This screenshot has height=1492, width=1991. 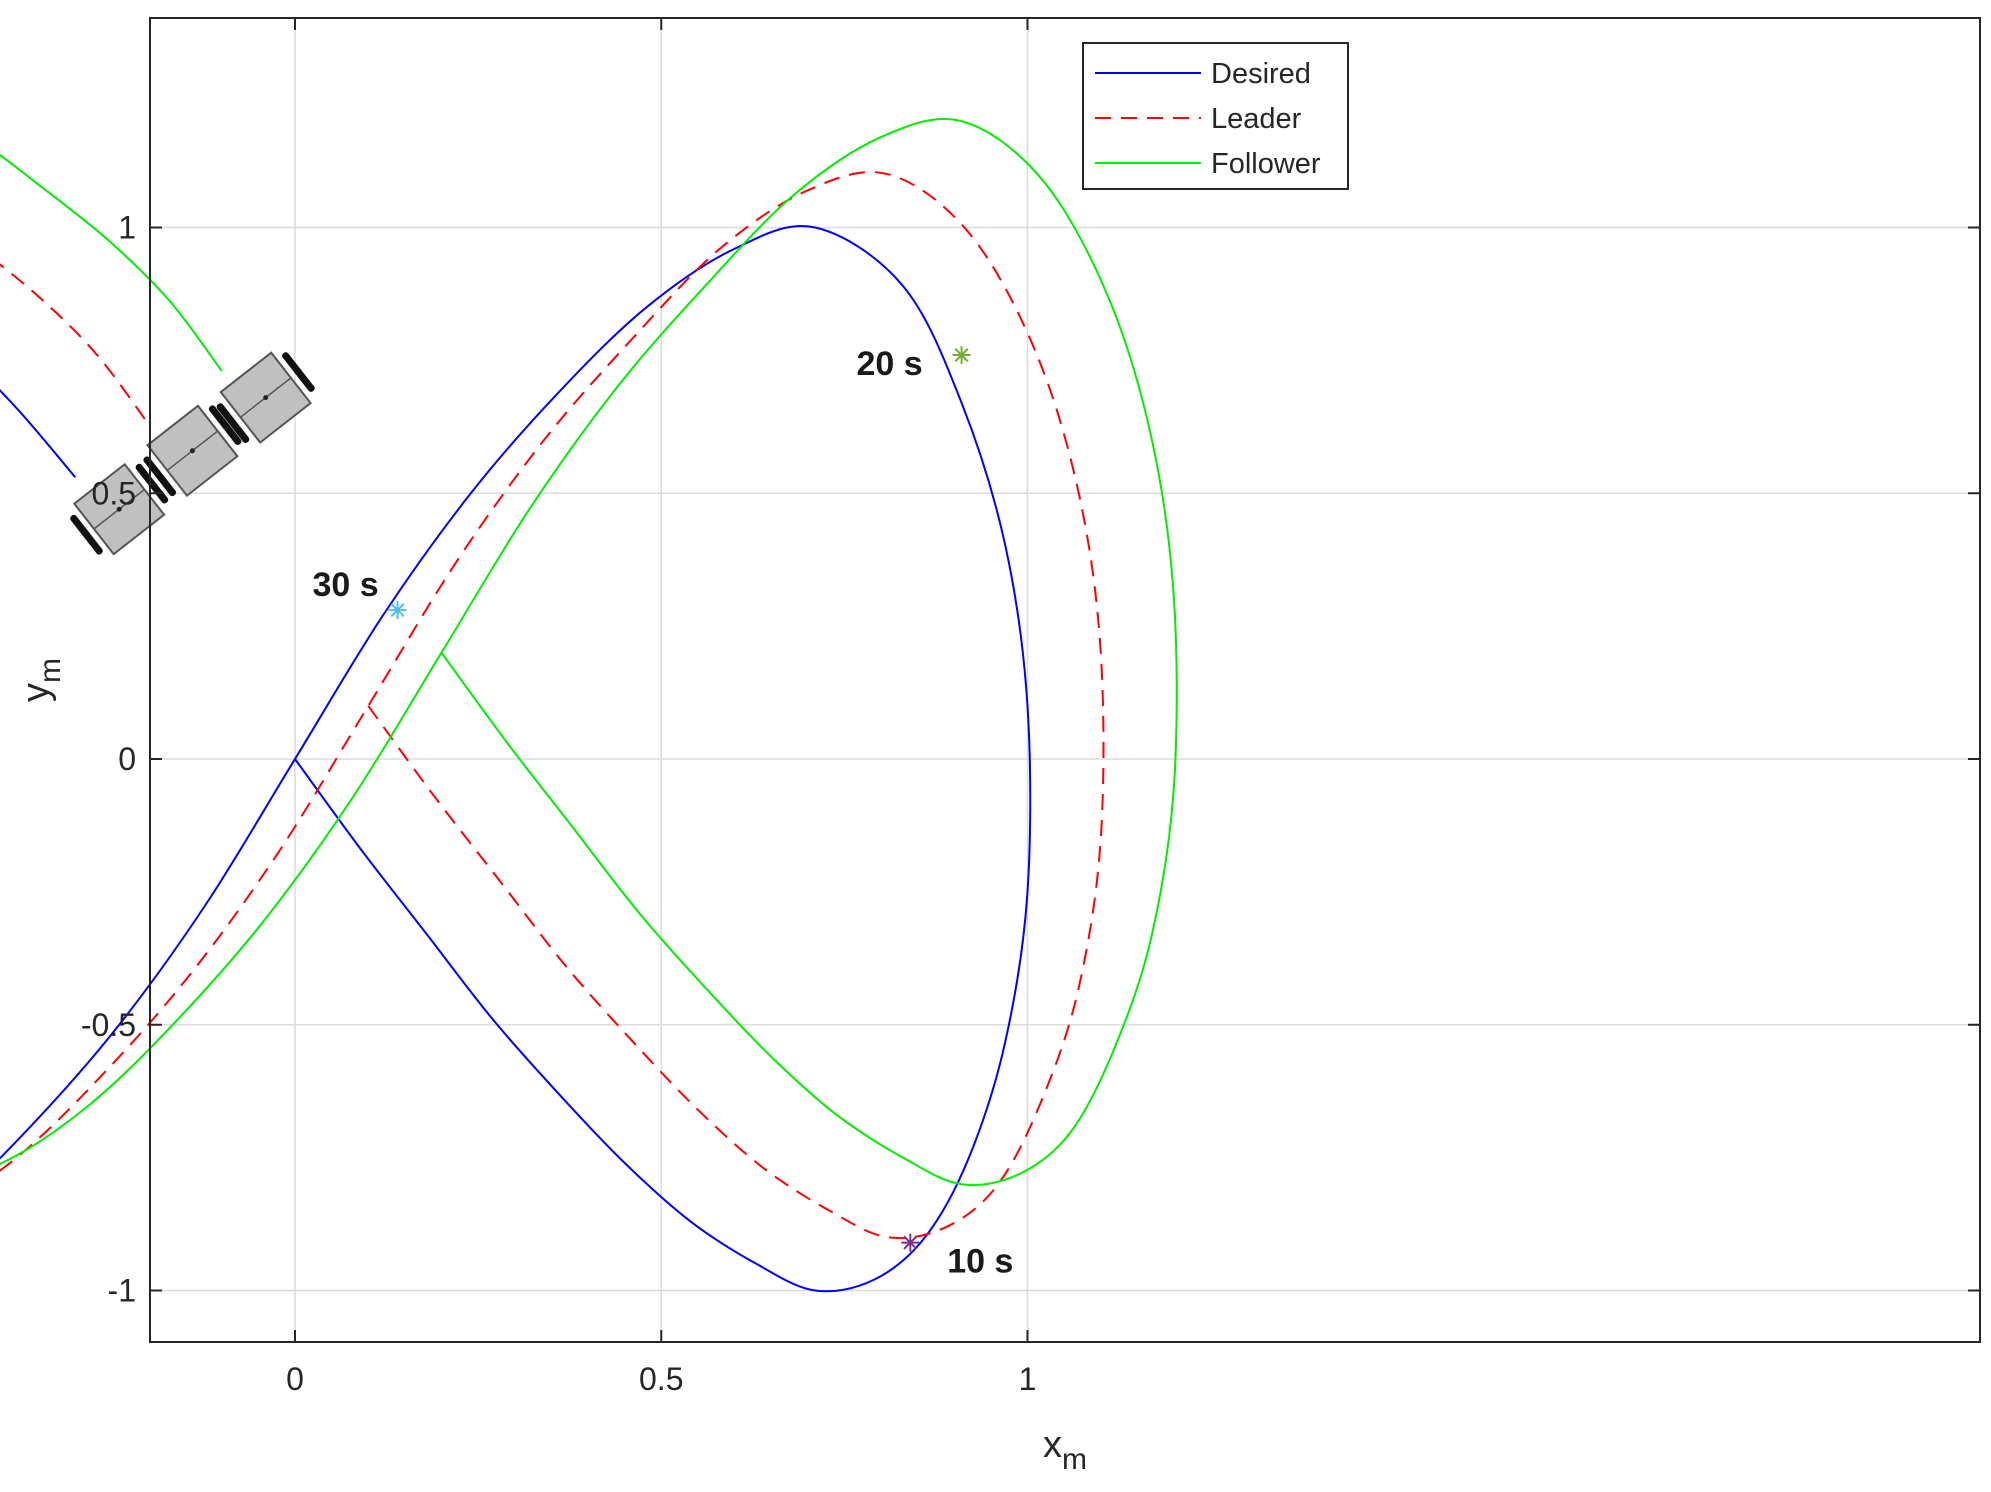 I want to click on y-tick-label: 0, so click(x=127, y=759).